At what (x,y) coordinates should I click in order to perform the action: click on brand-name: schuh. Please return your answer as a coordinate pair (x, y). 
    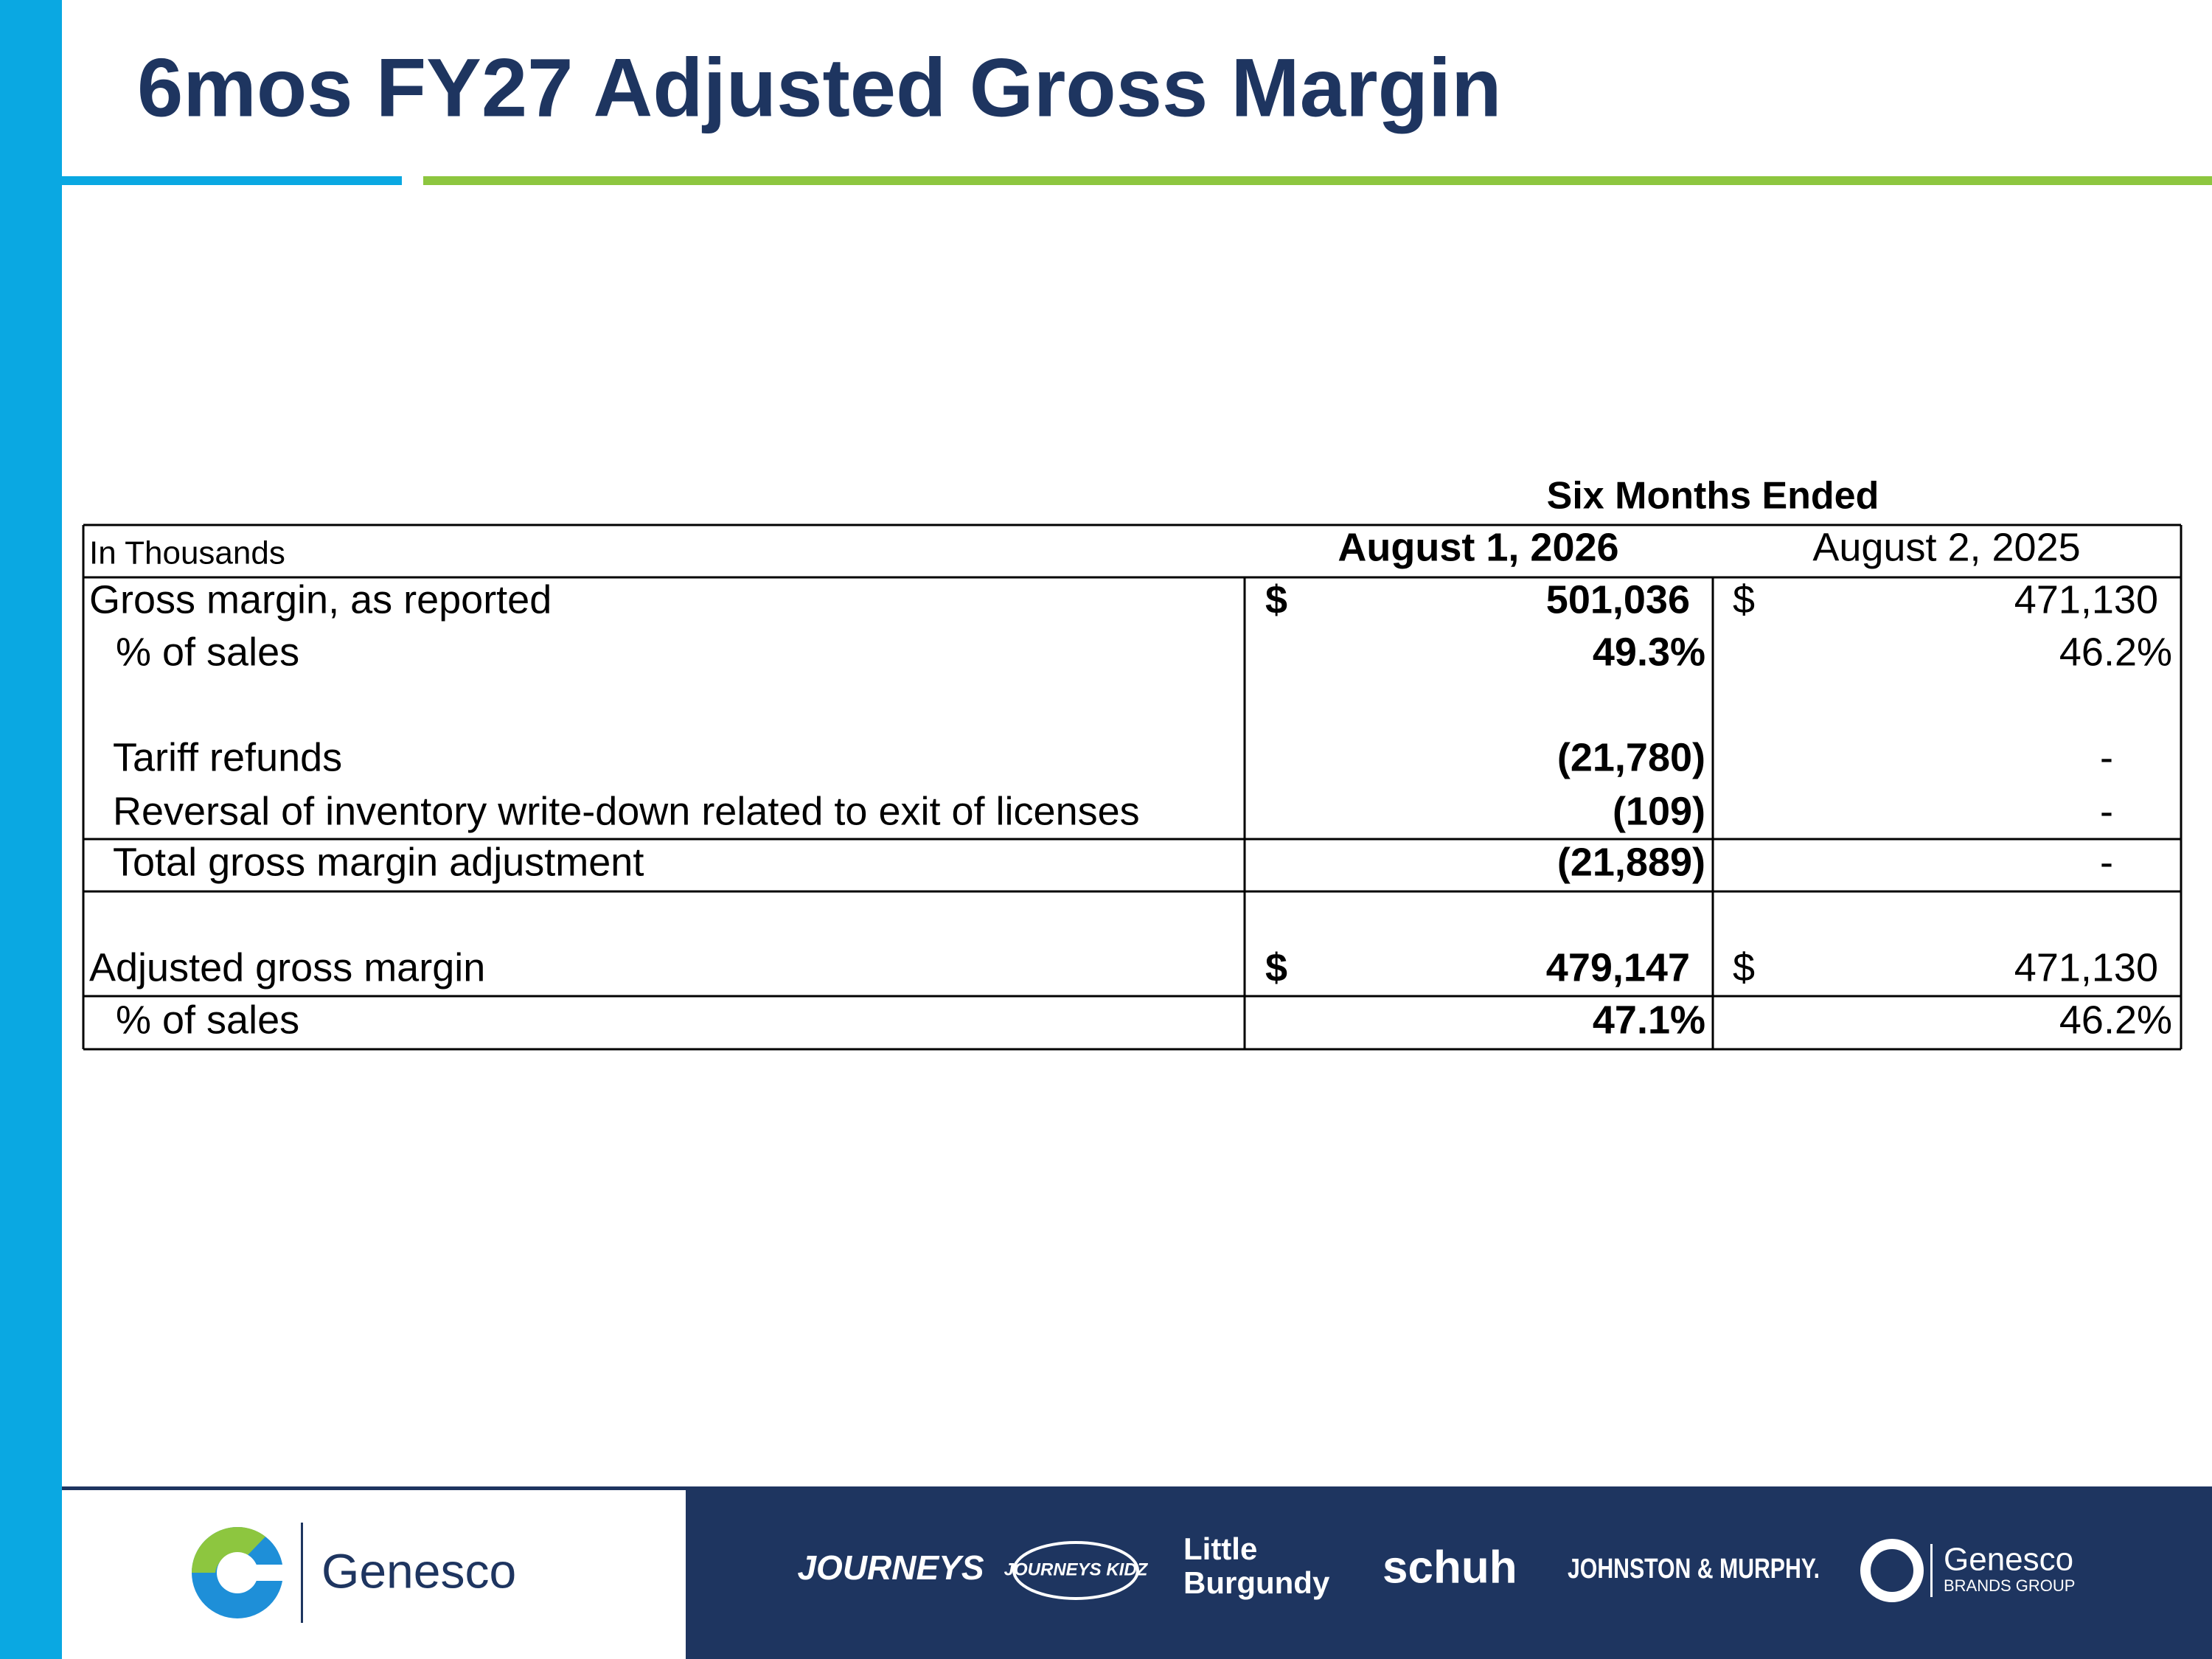
    Looking at the image, I should click on (1449, 1567).